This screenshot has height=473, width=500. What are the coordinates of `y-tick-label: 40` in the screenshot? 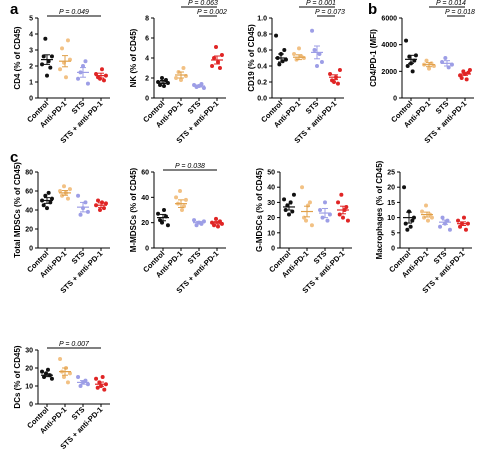 It's located at (271, 188).